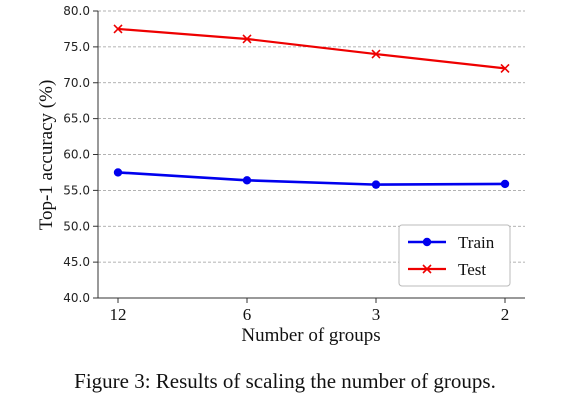 The height and width of the screenshot is (413, 570). What do you see at coordinates (311, 178) in the screenshot?
I see `series-line-train` at bounding box center [311, 178].